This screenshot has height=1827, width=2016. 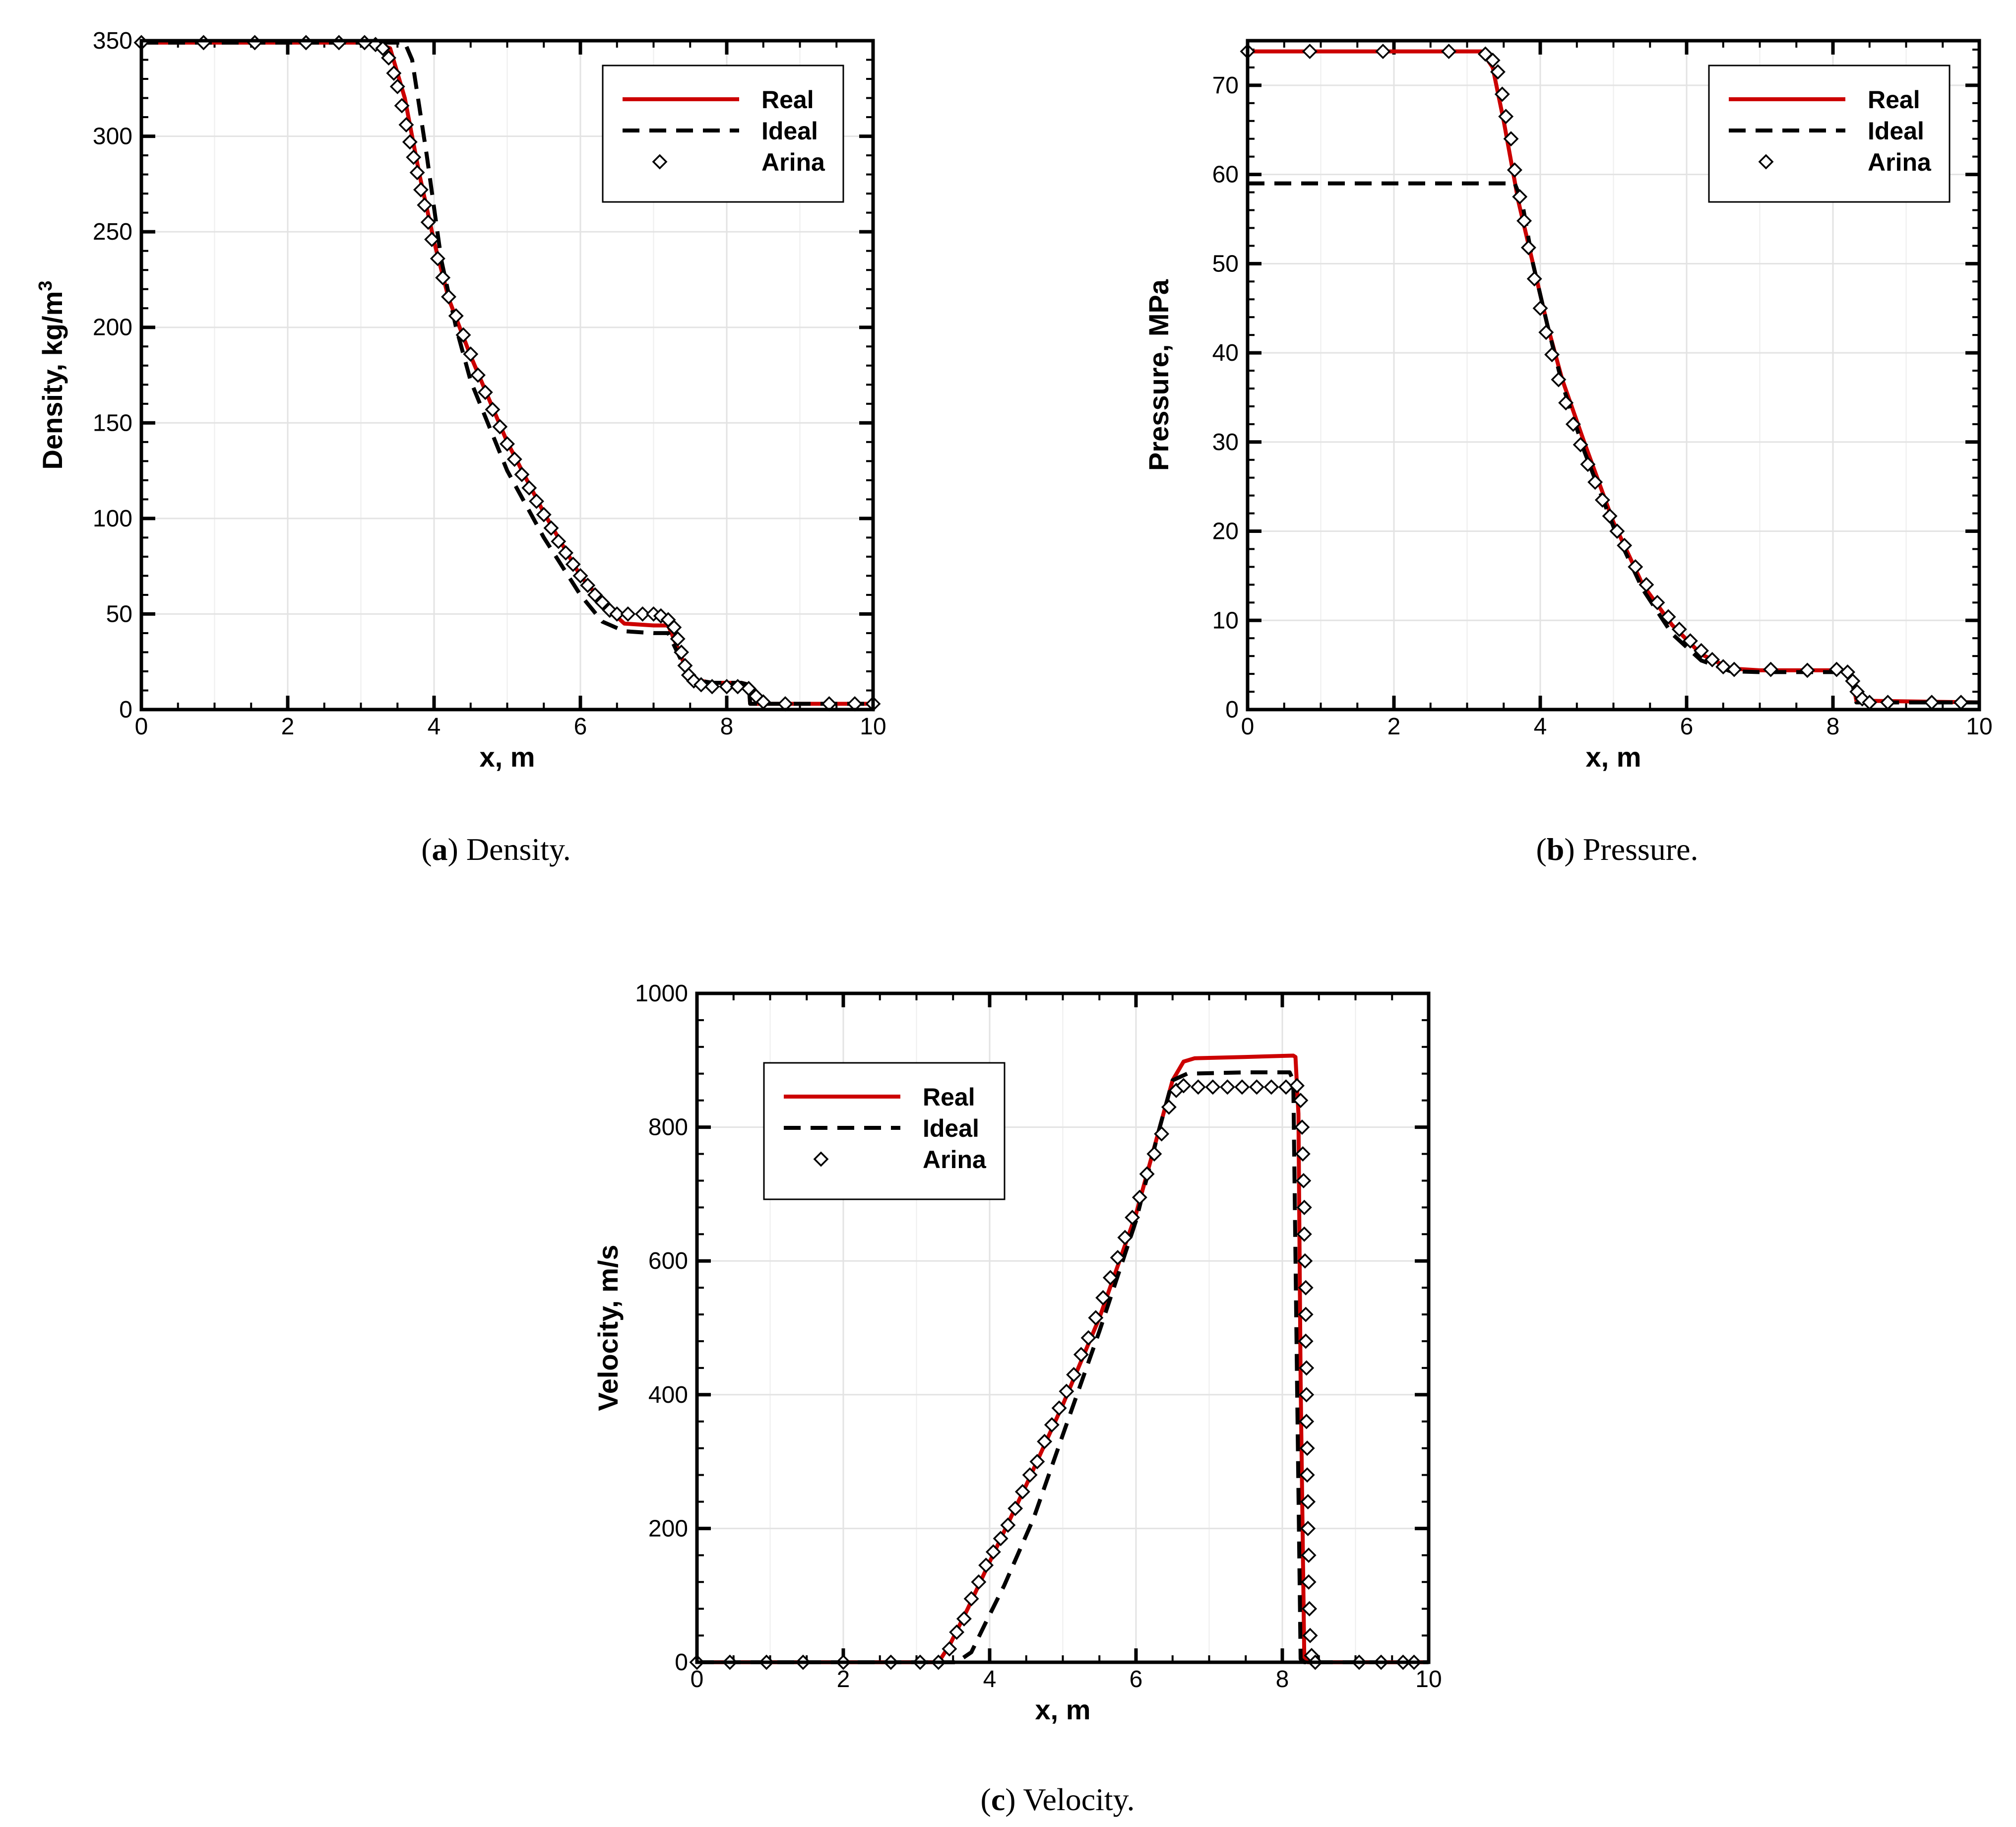 I want to click on caption-velocity-text: ) Velocity., so click(x=1070, y=1800).